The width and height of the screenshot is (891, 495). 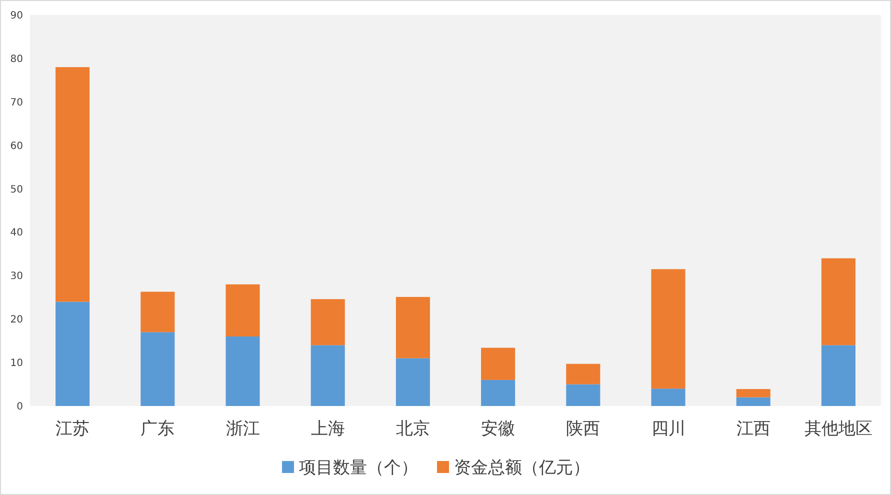 What do you see at coordinates (16, 102) in the screenshot?
I see `y-tick-label: 70` at bounding box center [16, 102].